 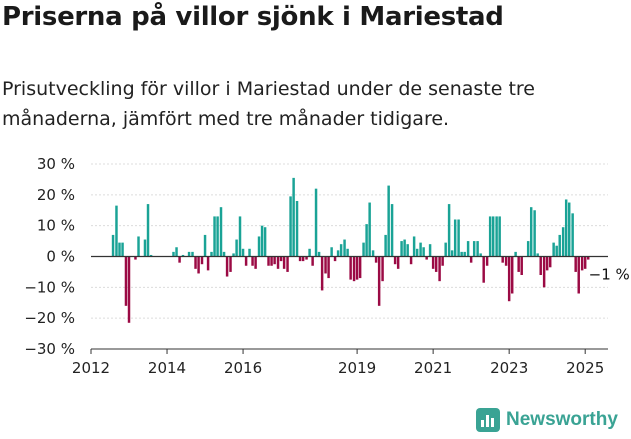 What do you see at coordinates (49, 287) in the screenshot?
I see `y-tick-label: −10 %` at bounding box center [49, 287].